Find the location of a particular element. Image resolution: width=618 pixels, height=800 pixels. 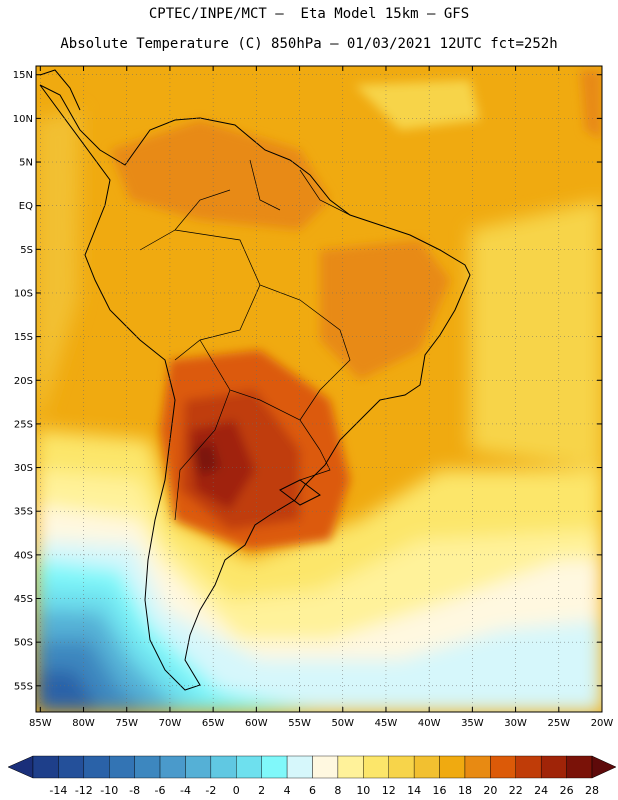

lat-label: 50S is located at coordinates (23, 643).